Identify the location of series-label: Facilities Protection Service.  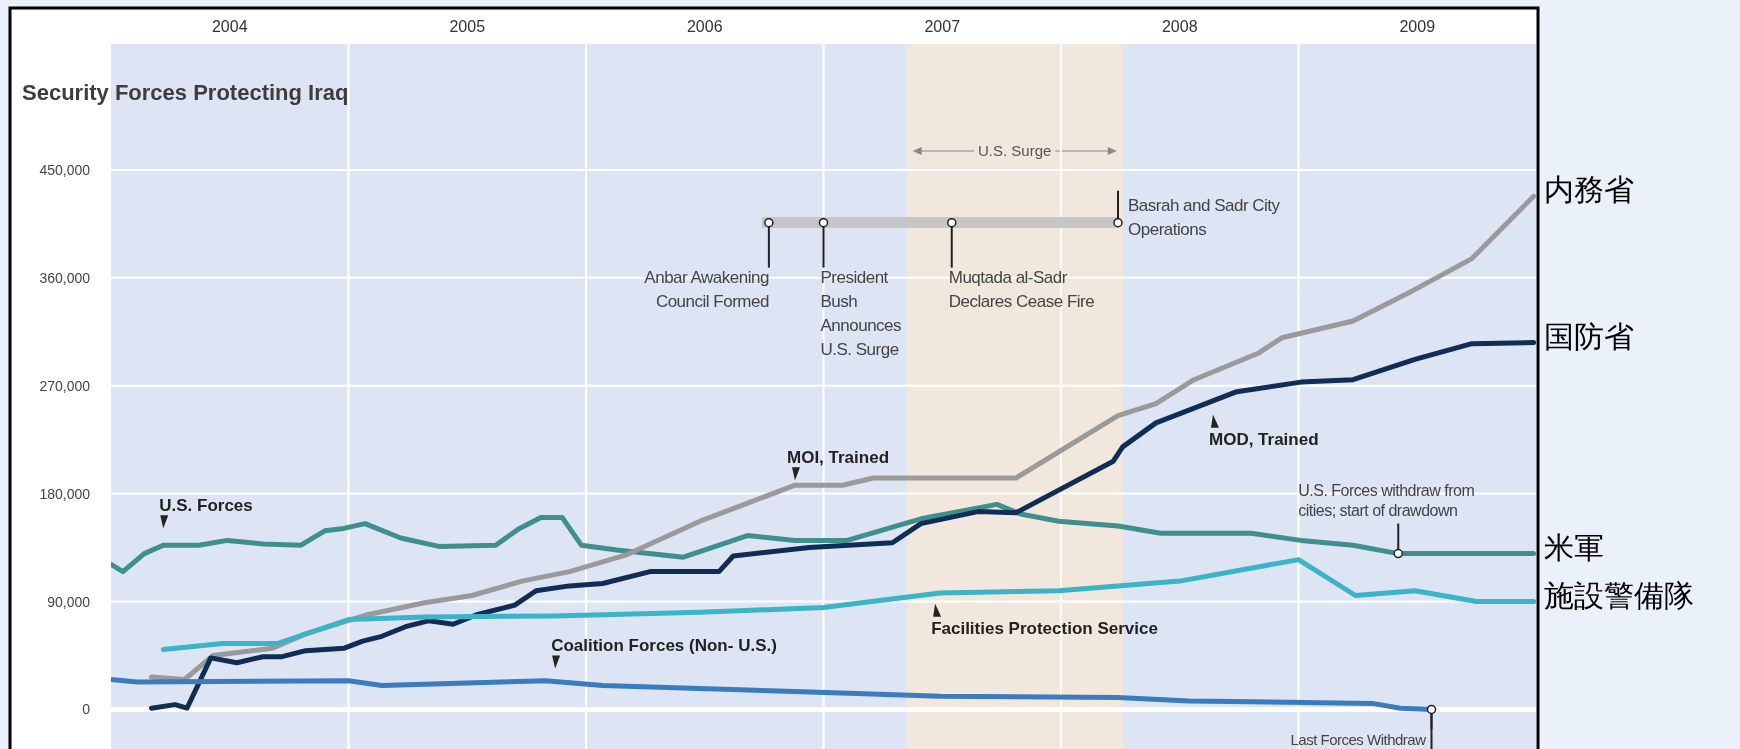
(1044, 628).